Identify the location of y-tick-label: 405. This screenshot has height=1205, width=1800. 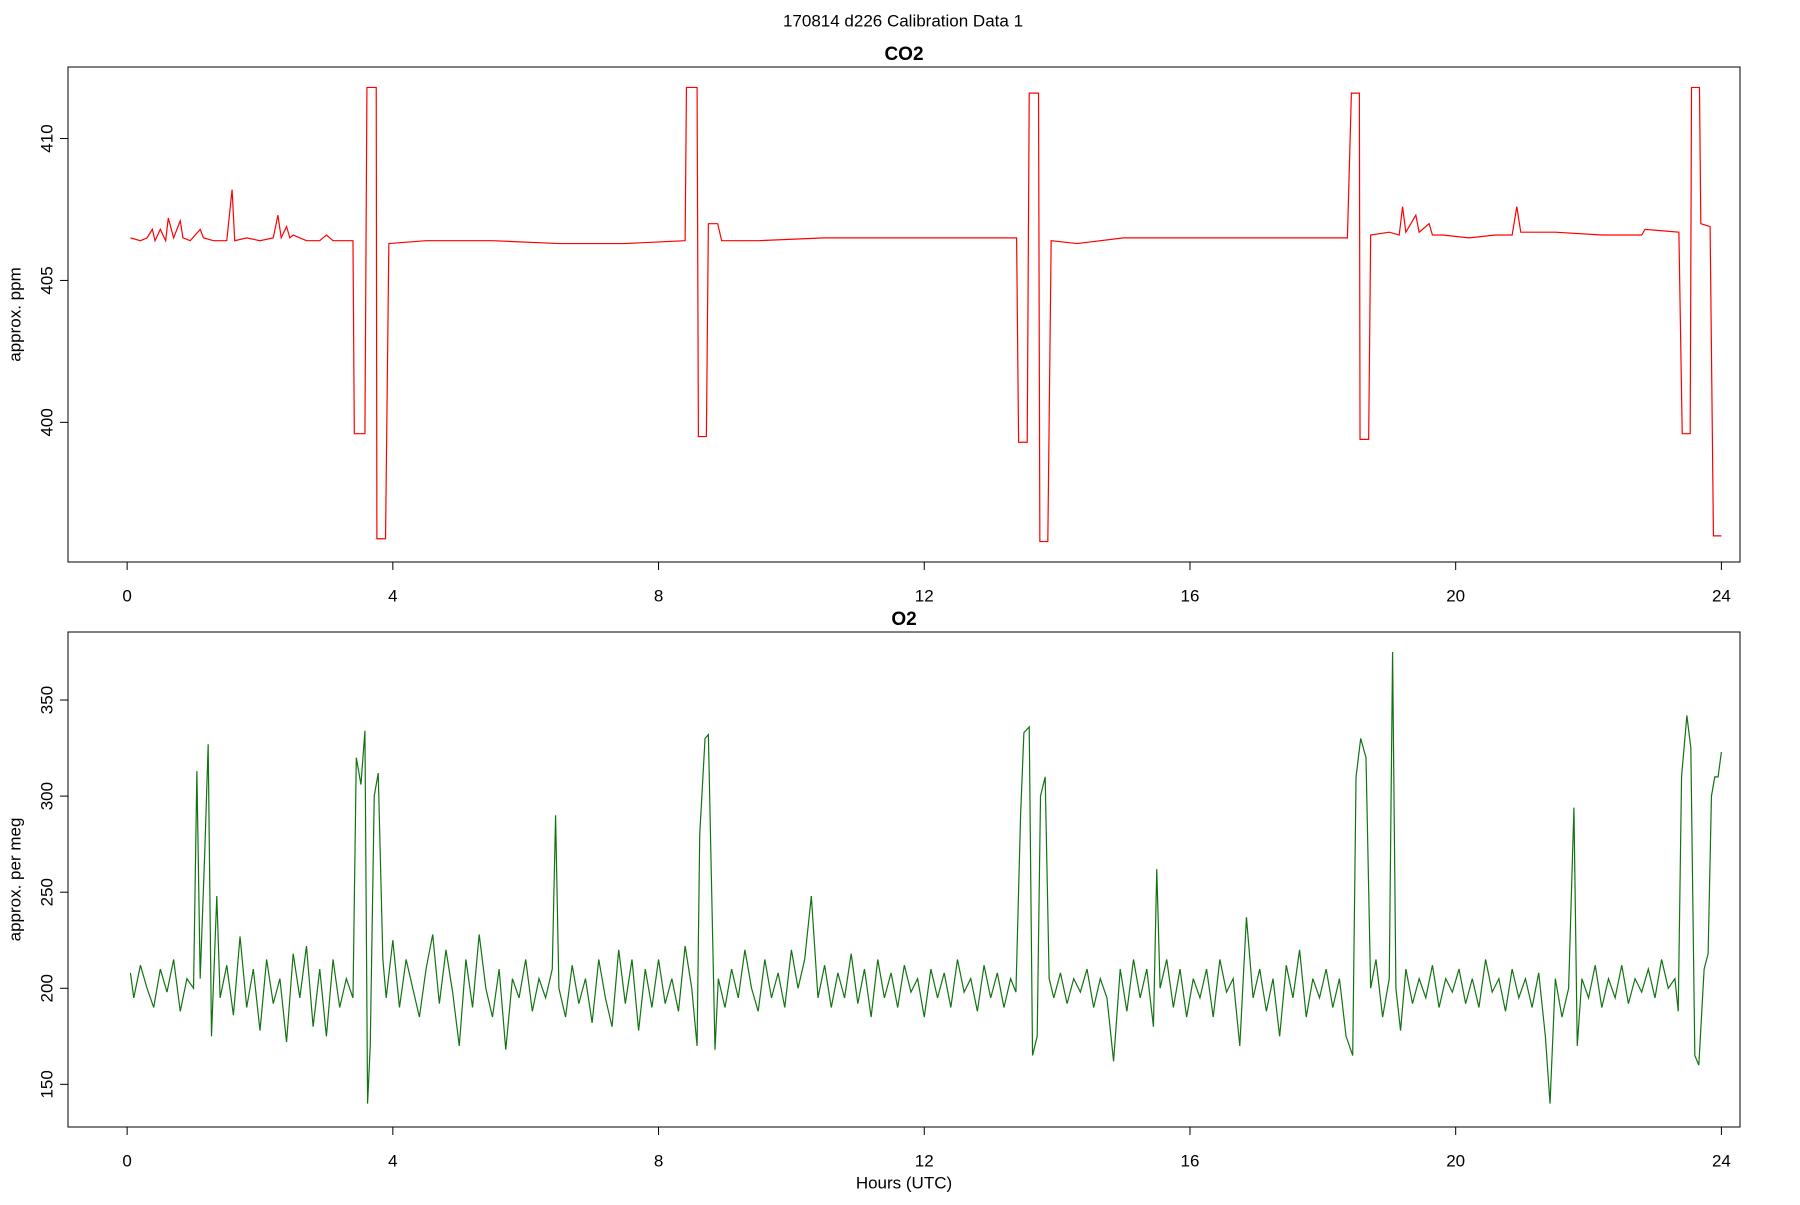
(46, 280).